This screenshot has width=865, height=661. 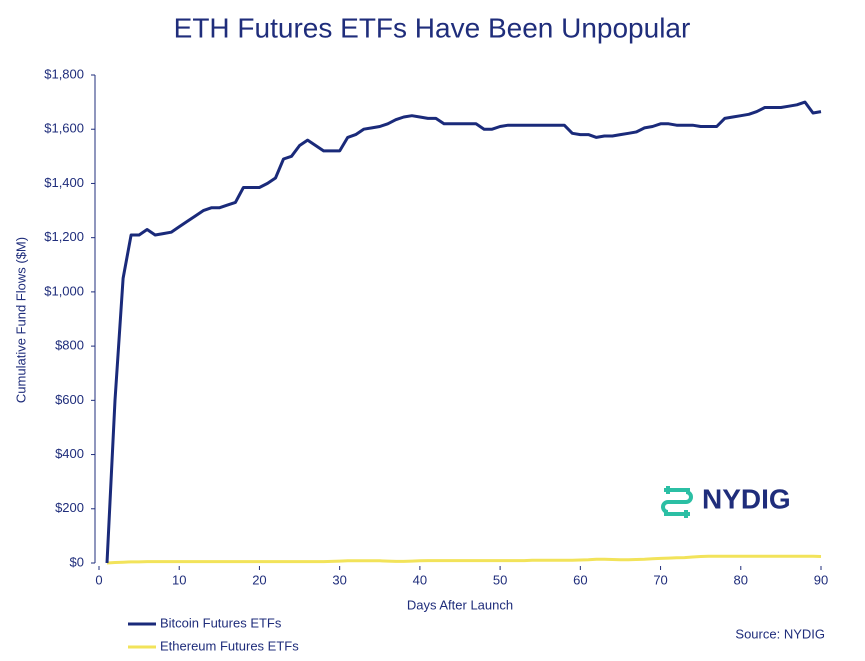 I want to click on x-tick-label: 90, so click(x=821, y=579).